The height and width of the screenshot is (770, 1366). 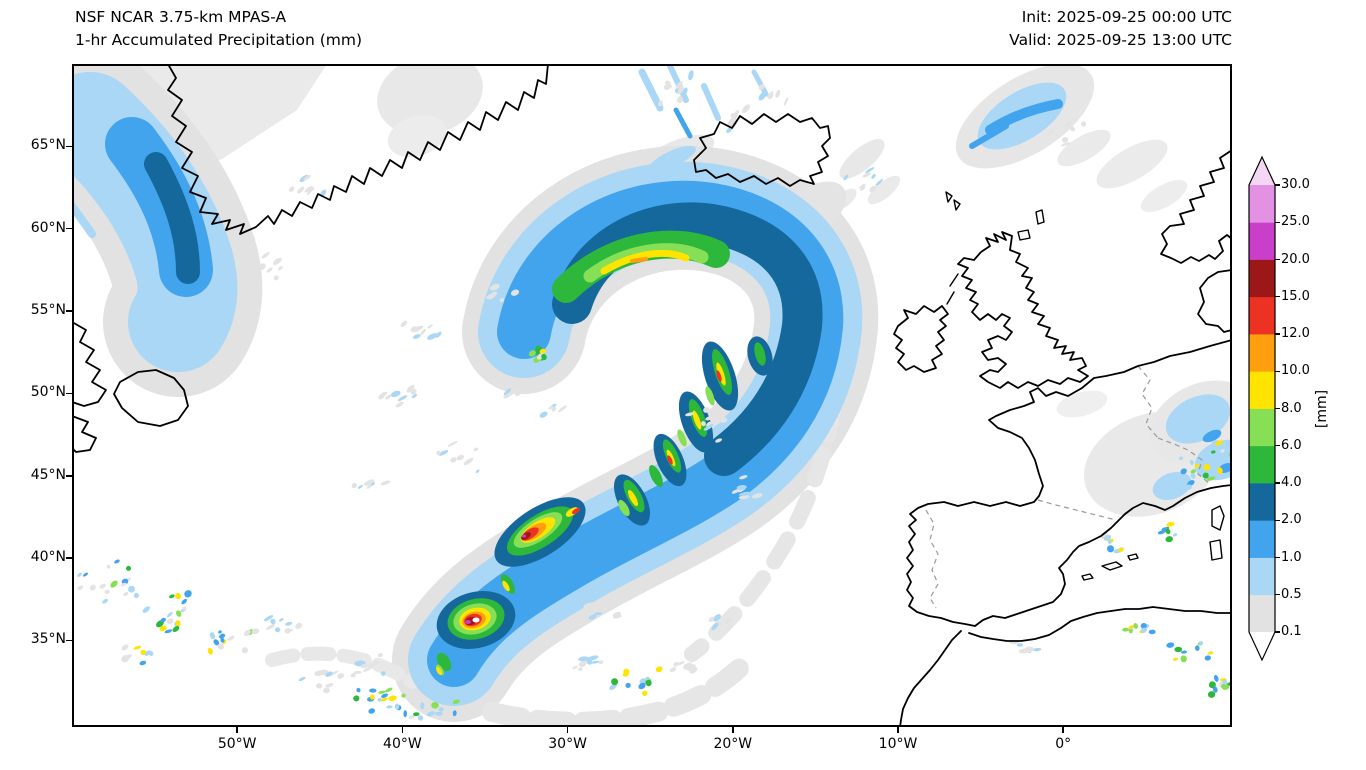 I want to click on colorbar-tick-label: 2.0, so click(x=1291, y=520).